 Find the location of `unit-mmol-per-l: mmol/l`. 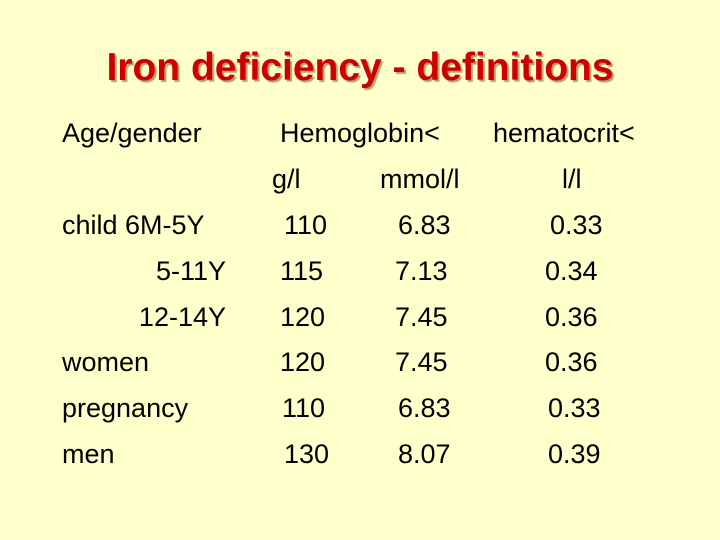

unit-mmol-per-l: mmol/l is located at coordinates (420, 179).